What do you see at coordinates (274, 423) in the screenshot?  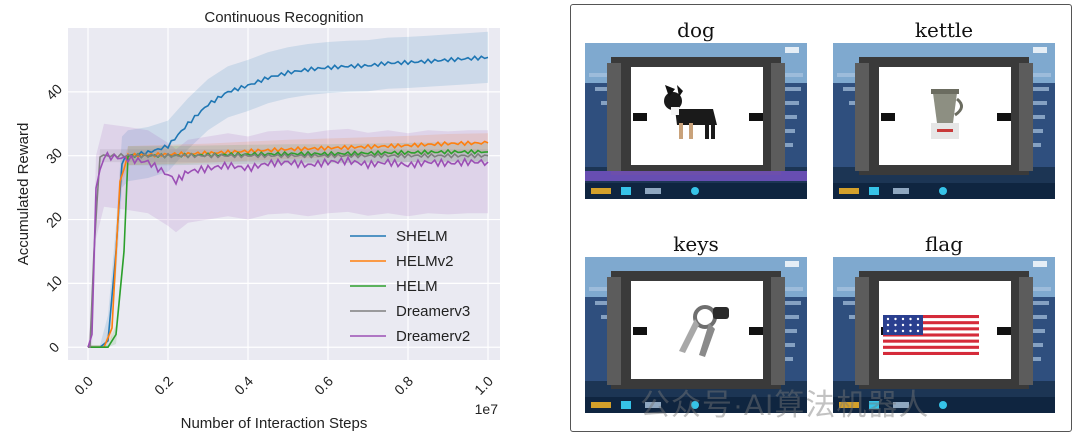 I see `x-axis-label: Number of Interaction Steps` at bounding box center [274, 423].